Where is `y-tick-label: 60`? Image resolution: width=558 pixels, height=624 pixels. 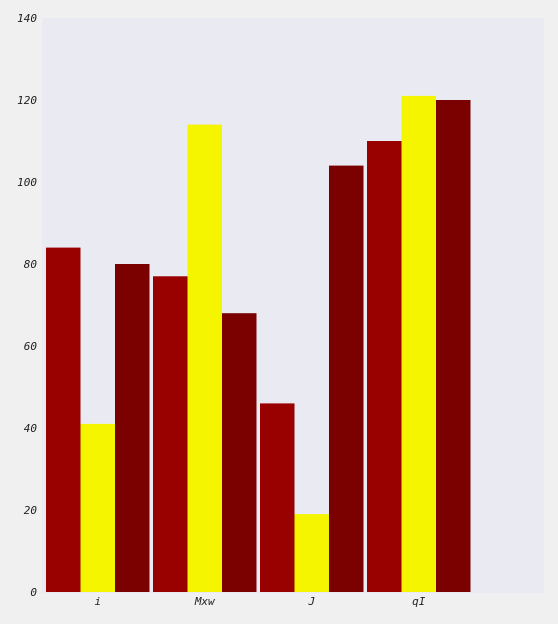
y-tick-label: 60 is located at coordinates (31, 346).